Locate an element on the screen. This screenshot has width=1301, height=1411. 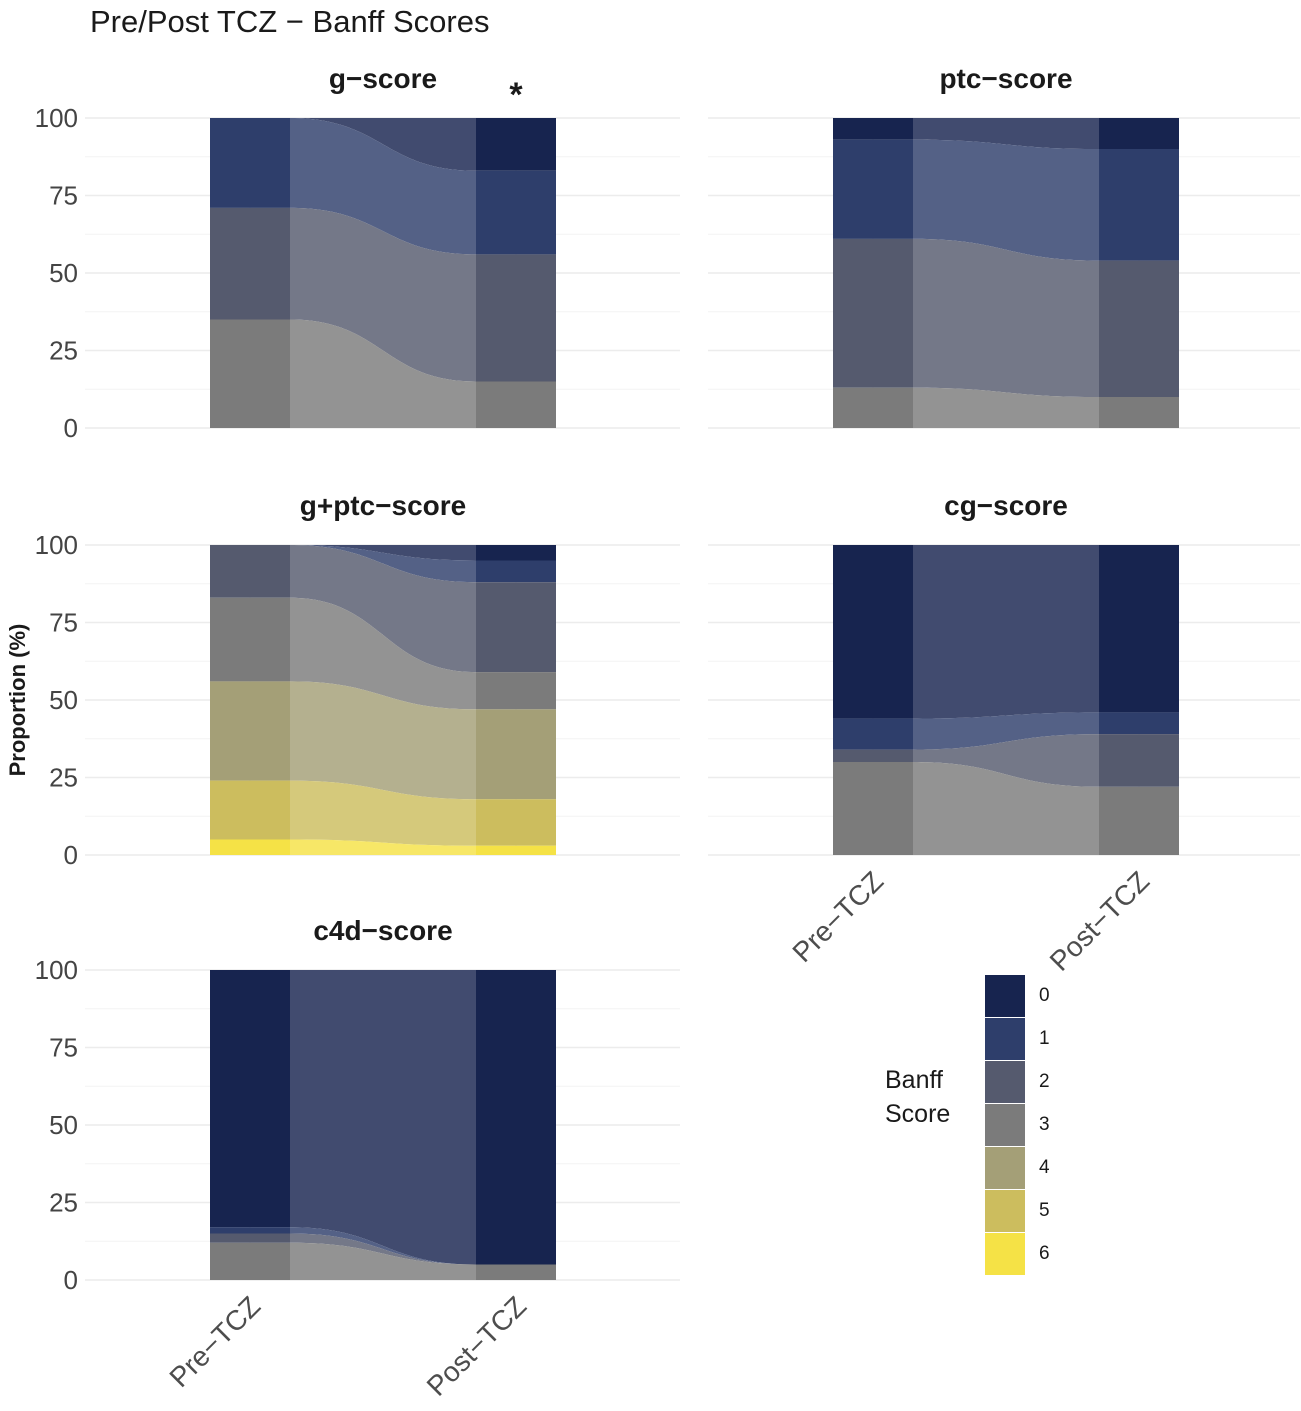
x-tick-label: Post−TCZ is located at coordinates (477, 1346).